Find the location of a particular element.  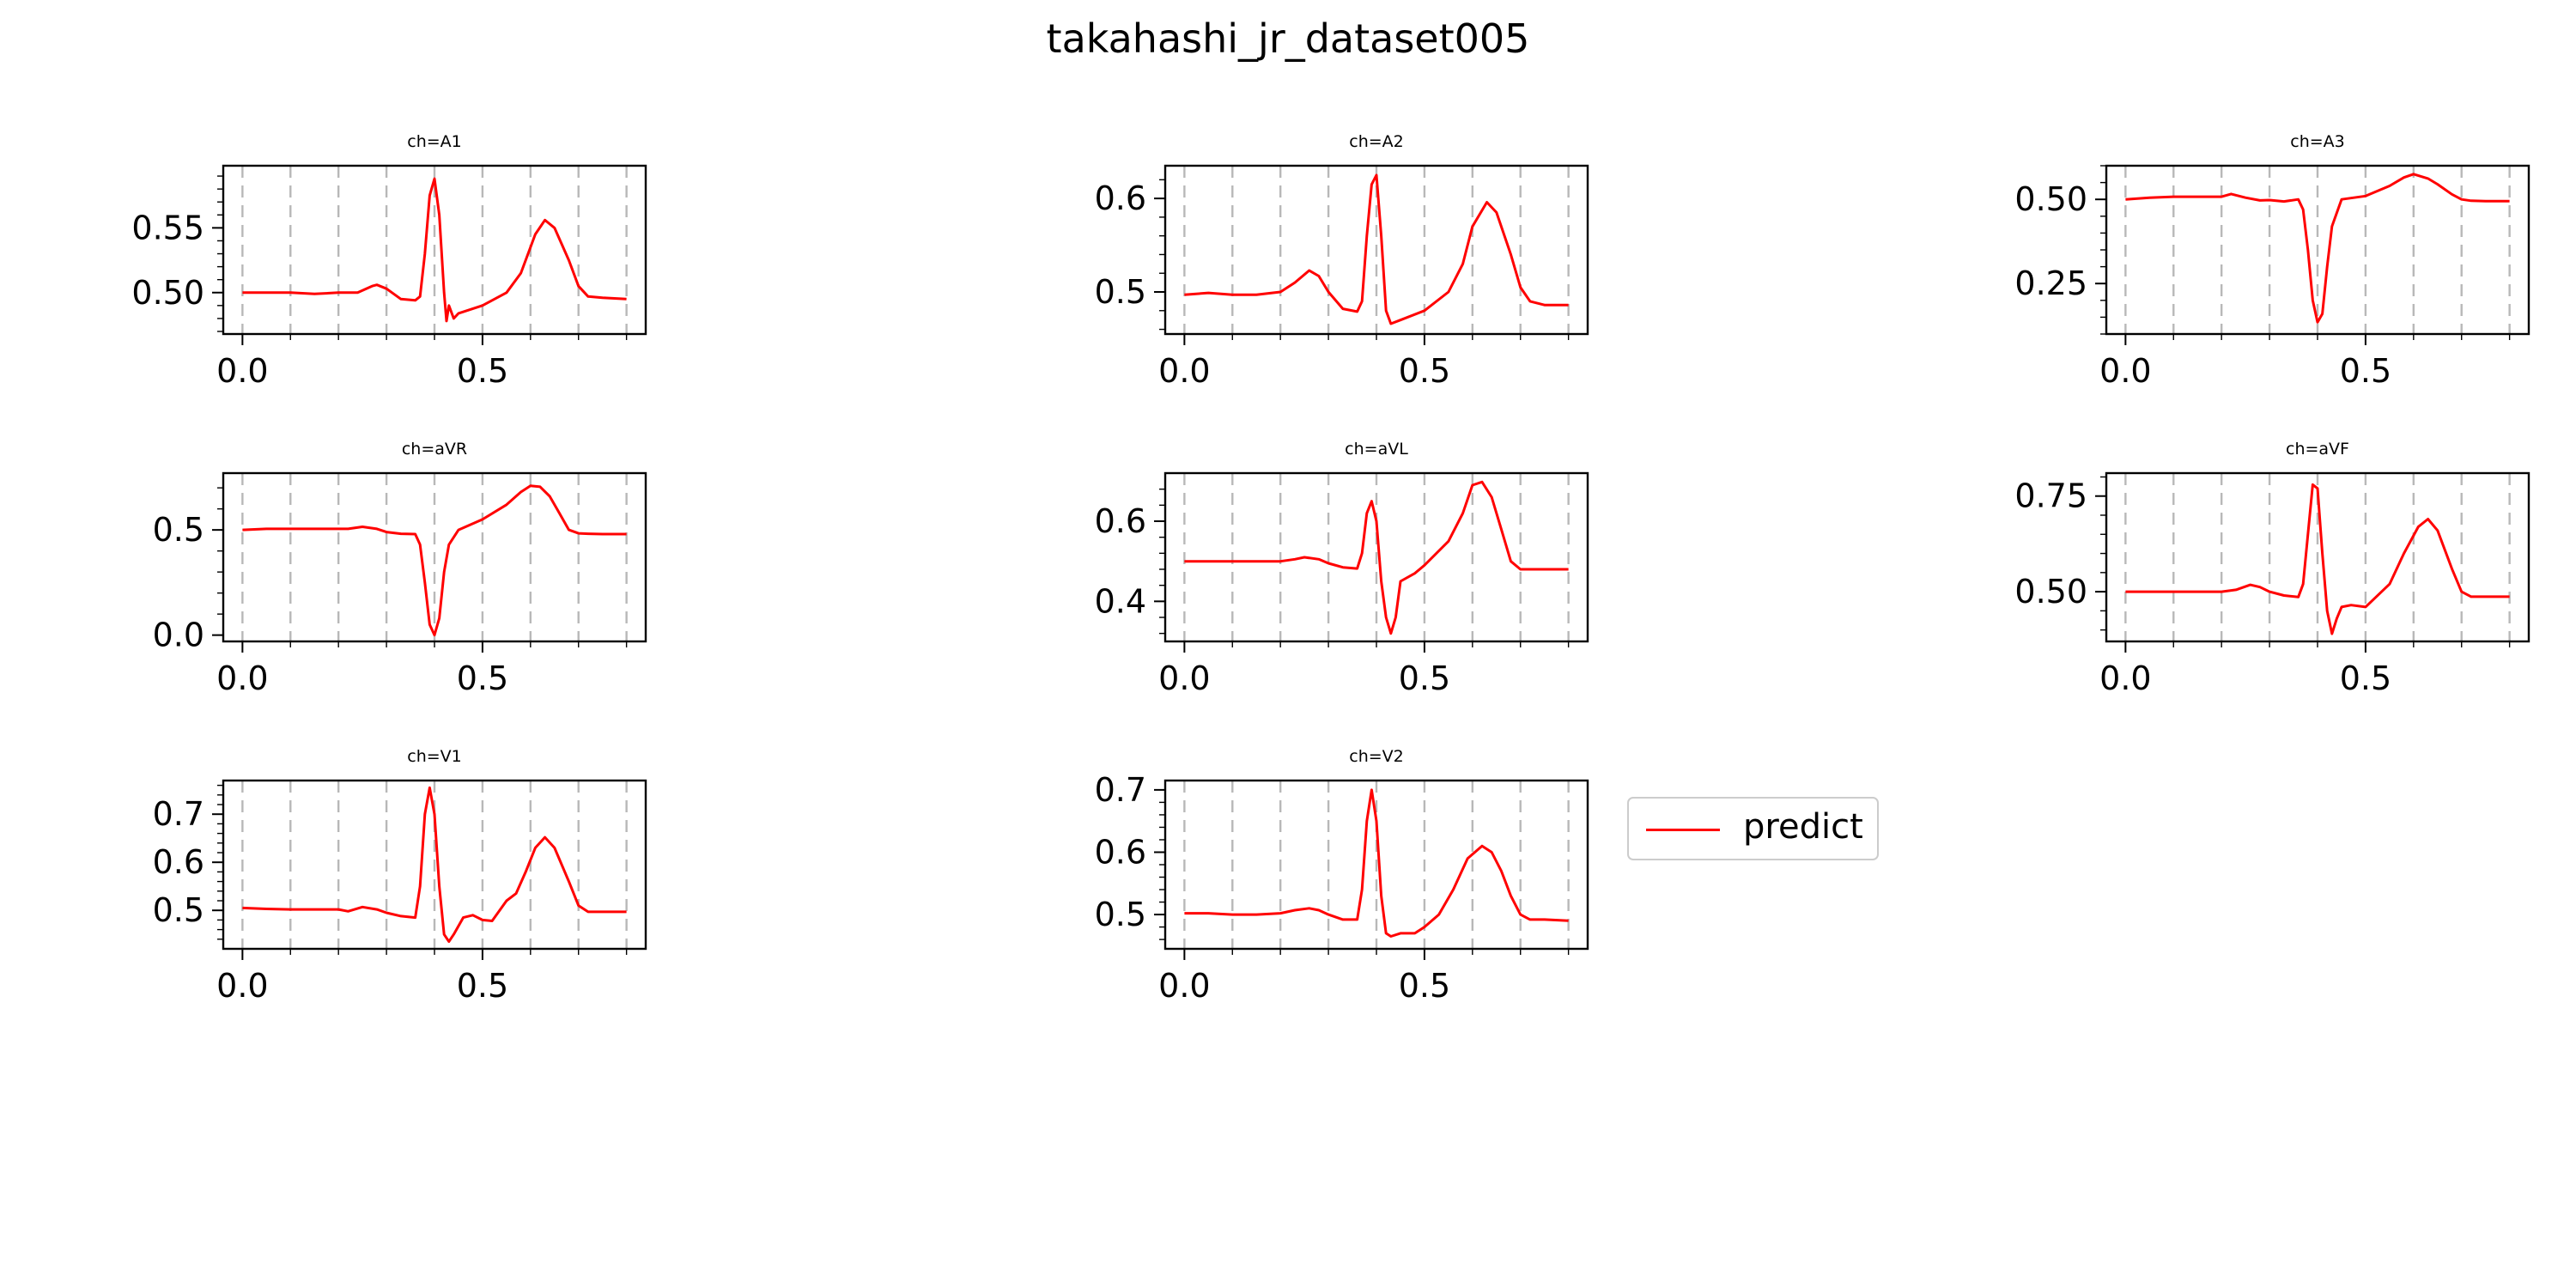

chart-panel: ch=A2 0.5 0.6 0.0 0.5 is located at coordinates (1342, 261).